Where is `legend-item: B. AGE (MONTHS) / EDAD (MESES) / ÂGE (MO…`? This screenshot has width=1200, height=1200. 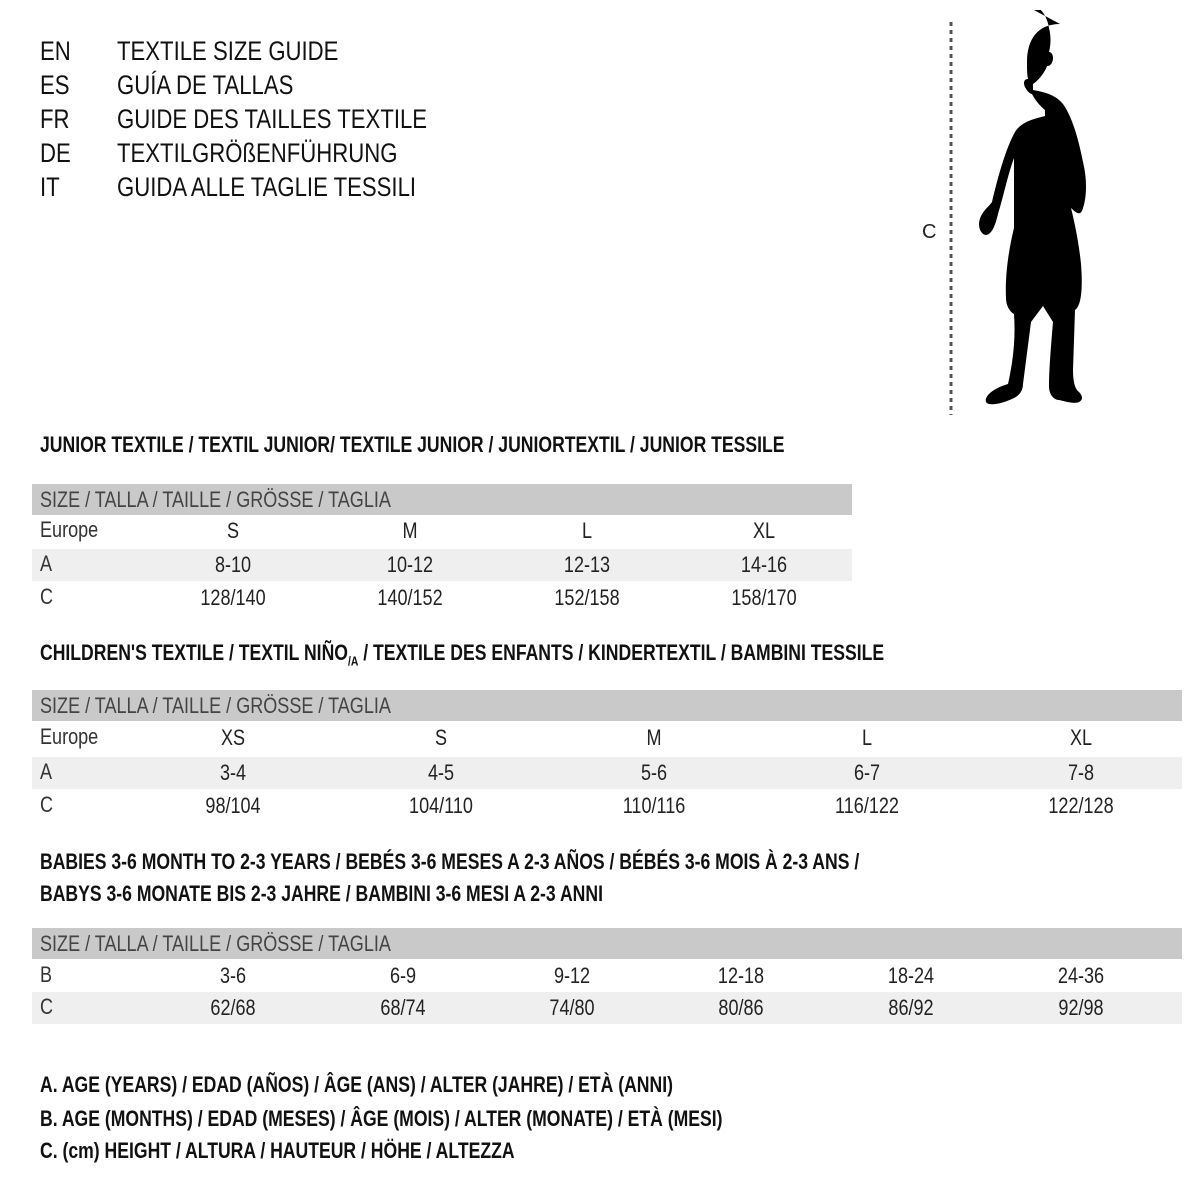 legend-item: B. AGE (MONTHS) / EDAD (MESES) / ÂGE (MO… is located at coordinates (381, 1118).